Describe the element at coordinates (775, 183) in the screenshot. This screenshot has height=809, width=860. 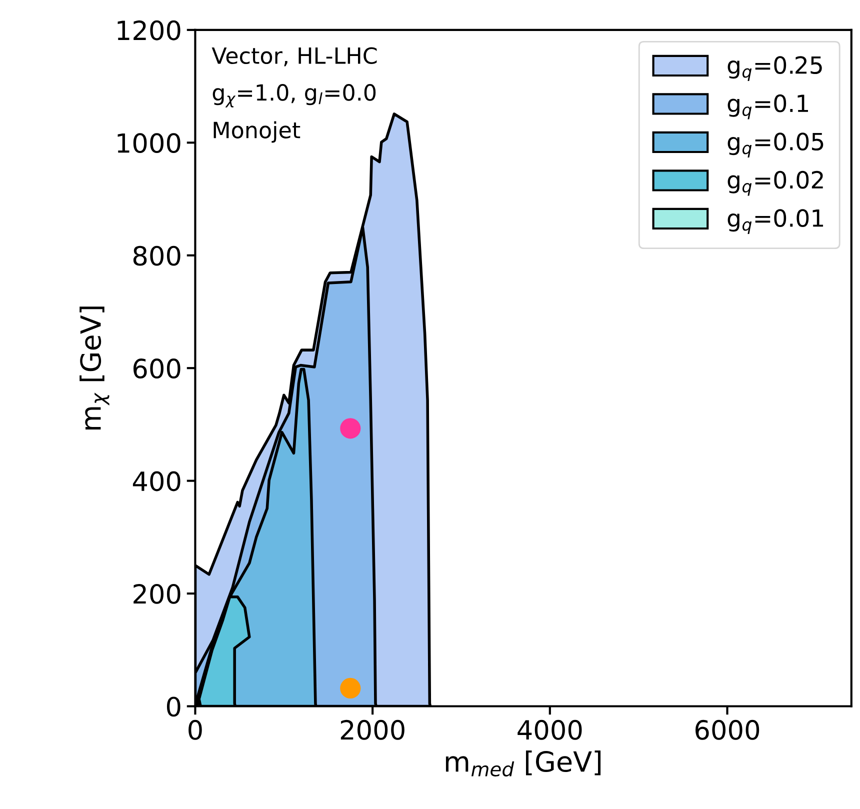
I see `legend-label: g$_{q}$=0.02` at that location.